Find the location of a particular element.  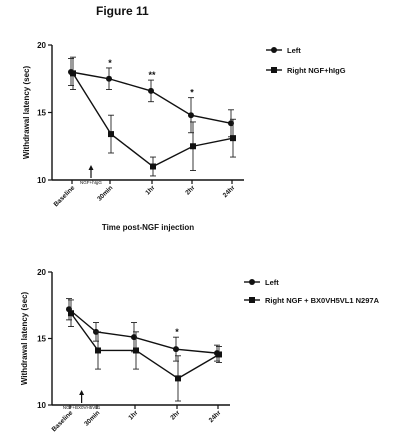

legend-label: Right NGF + BX0VH5VL1 N297A is located at coordinates (322, 300).